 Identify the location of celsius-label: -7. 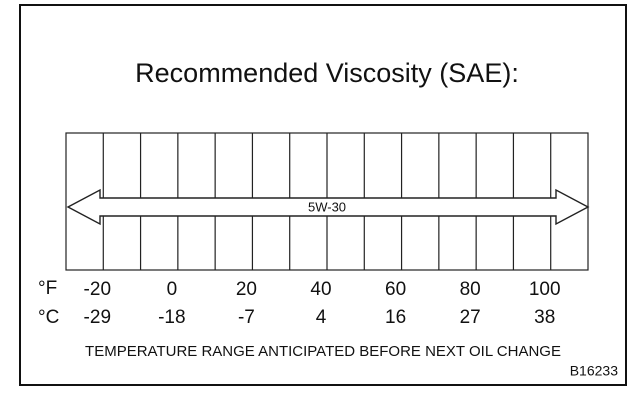
(246, 317).